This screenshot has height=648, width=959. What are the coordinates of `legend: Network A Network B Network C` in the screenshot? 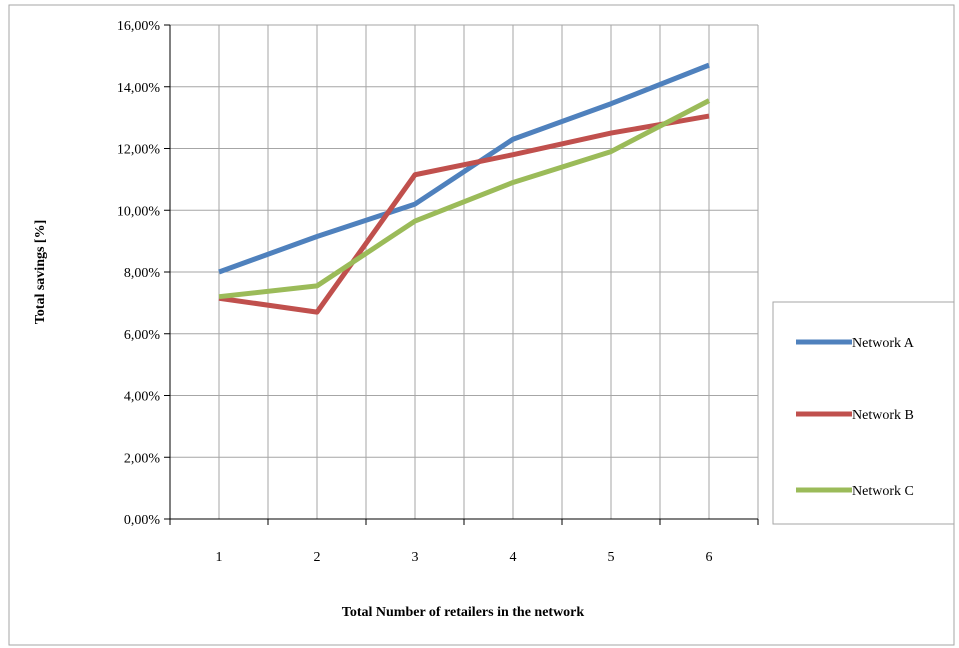 It's located at (863, 413).